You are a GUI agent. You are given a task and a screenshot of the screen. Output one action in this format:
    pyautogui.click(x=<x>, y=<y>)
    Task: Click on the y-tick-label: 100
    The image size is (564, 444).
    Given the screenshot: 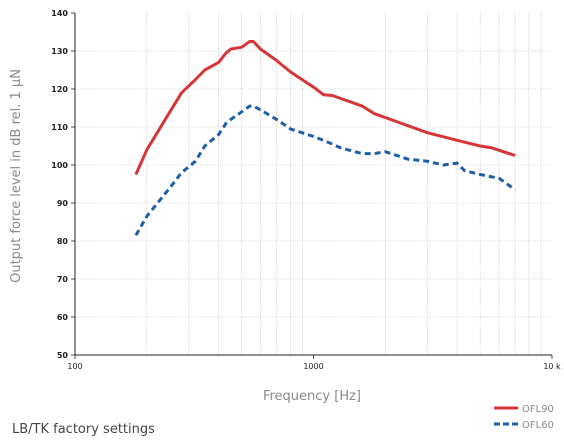 What is the action you would take?
    pyautogui.click(x=59, y=165)
    